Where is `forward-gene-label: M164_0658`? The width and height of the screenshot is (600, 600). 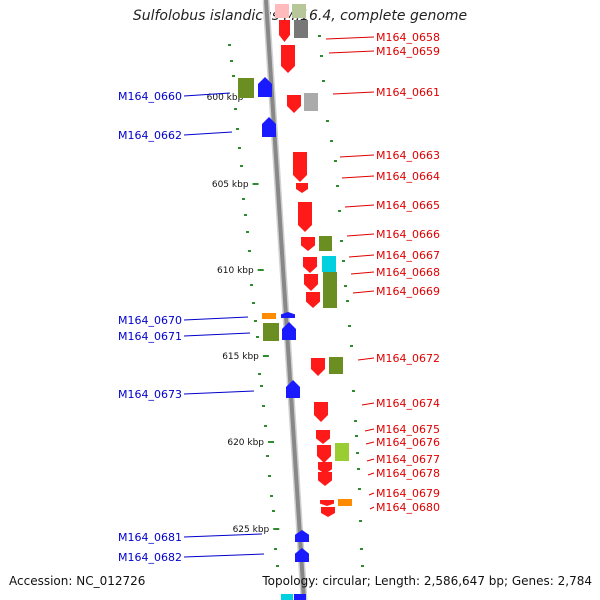
forward-gene-label: M164_0658 is located at coordinates (408, 37).